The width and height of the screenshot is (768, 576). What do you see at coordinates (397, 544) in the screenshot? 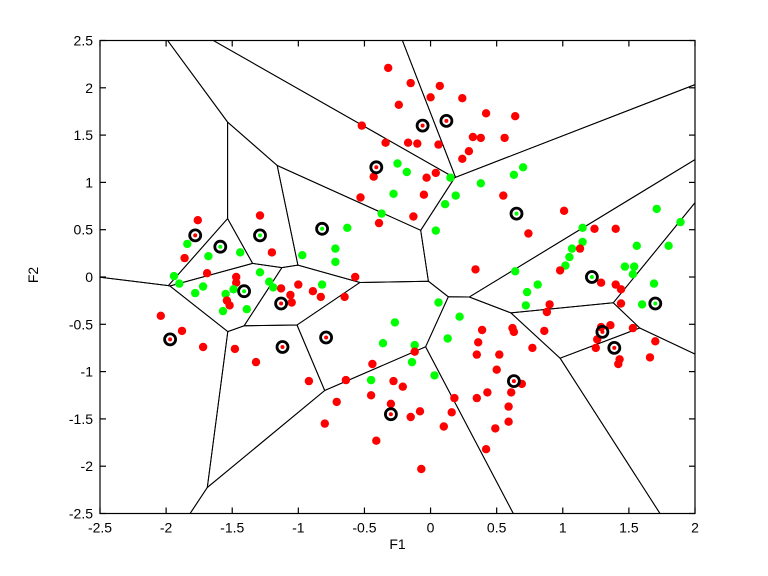
I see `x-axis-label: F1` at bounding box center [397, 544].